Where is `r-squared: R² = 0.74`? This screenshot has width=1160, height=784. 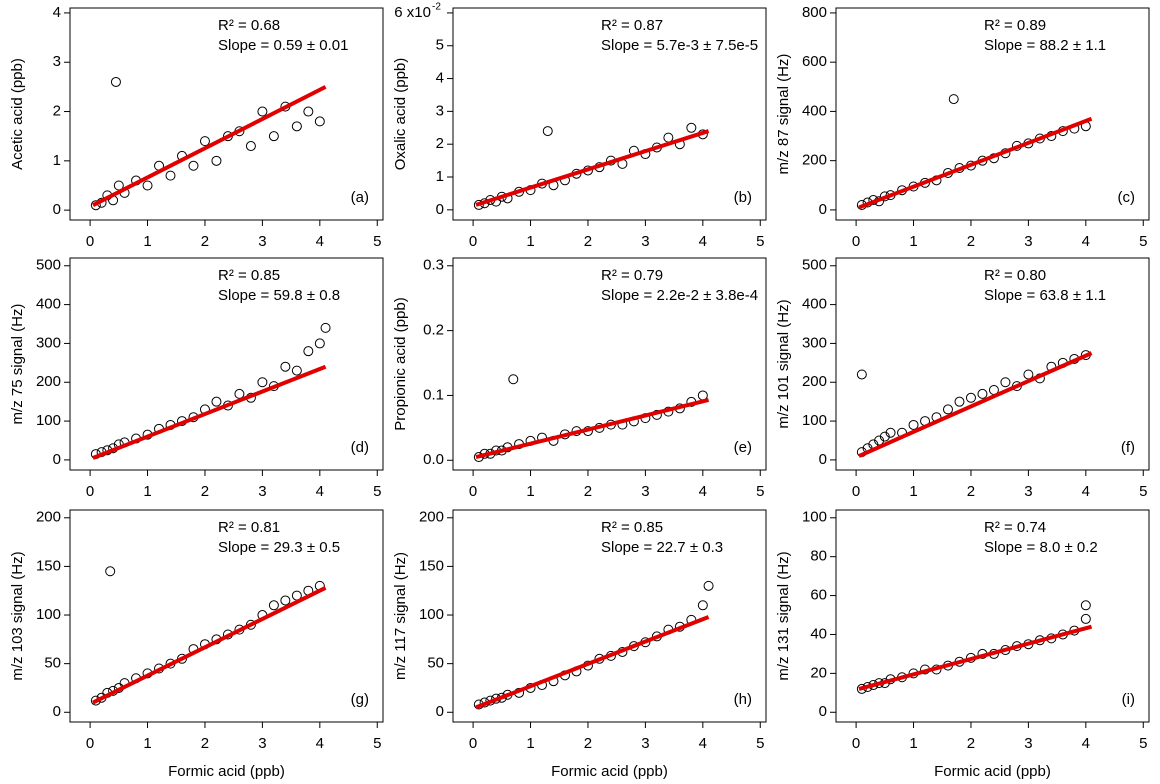 r-squared: R² = 0.74 is located at coordinates (1015, 527).